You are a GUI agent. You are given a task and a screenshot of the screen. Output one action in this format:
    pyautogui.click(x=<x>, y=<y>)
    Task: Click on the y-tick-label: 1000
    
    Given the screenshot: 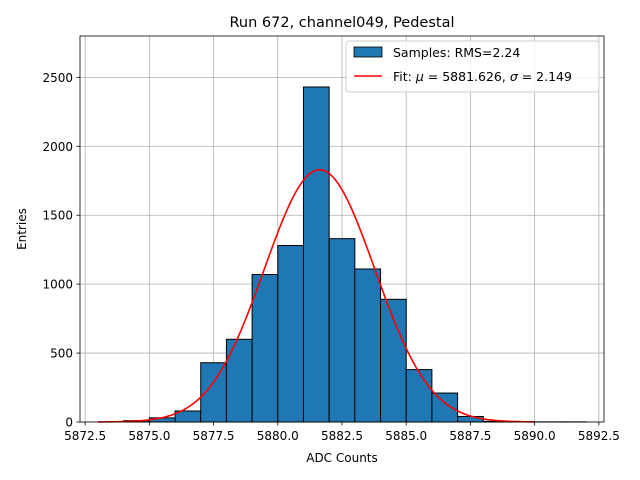 What is the action you would take?
    pyautogui.click(x=57, y=285)
    